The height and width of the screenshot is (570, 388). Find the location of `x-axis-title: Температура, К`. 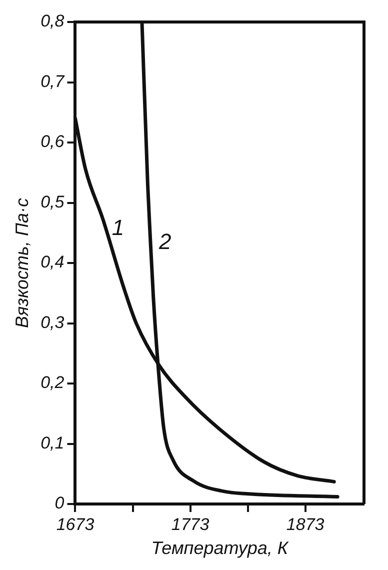

x-axis-title: Температура, К is located at coordinates (220, 548).